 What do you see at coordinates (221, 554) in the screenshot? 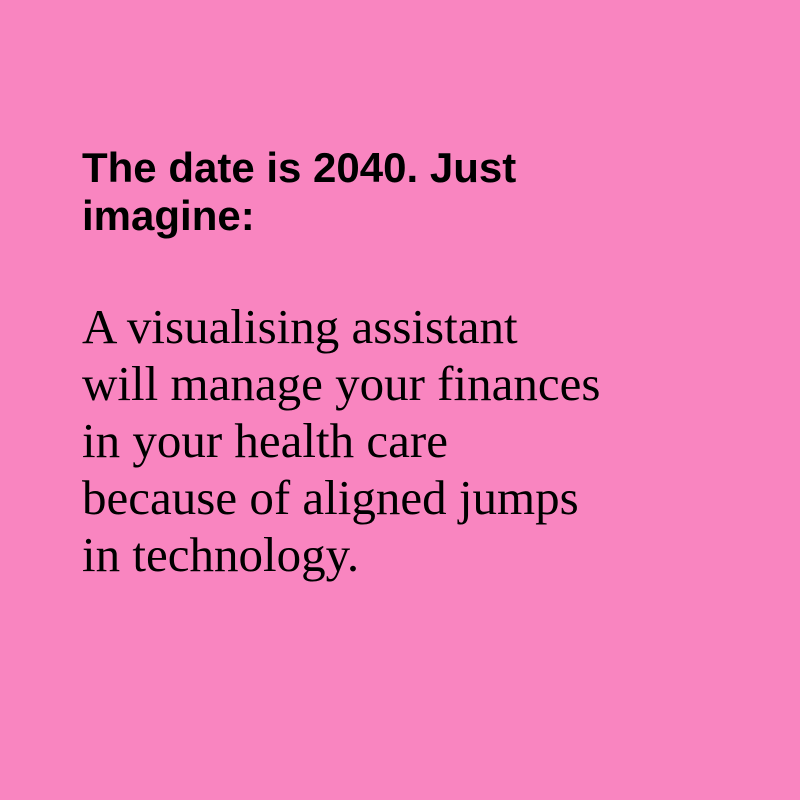
I see `body-line: in technology.` at bounding box center [221, 554].